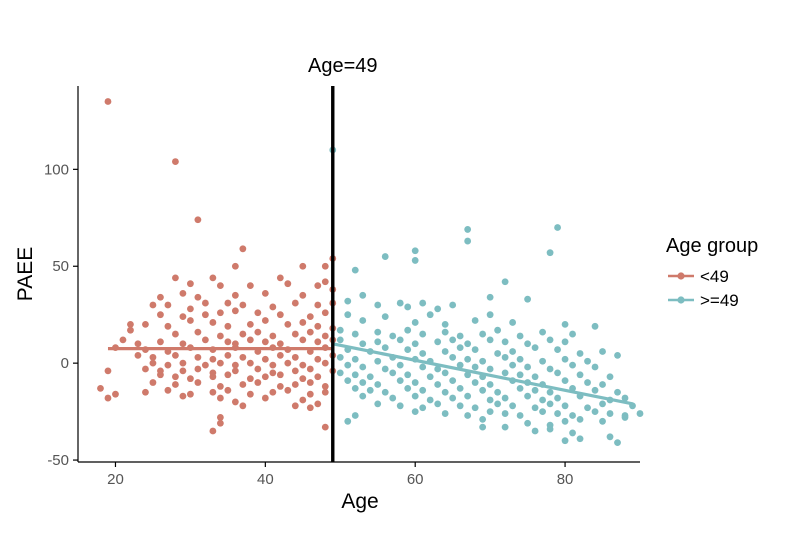 The height and width of the screenshot is (544, 786). I want to click on legend-title: Age group, so click(712, 246).